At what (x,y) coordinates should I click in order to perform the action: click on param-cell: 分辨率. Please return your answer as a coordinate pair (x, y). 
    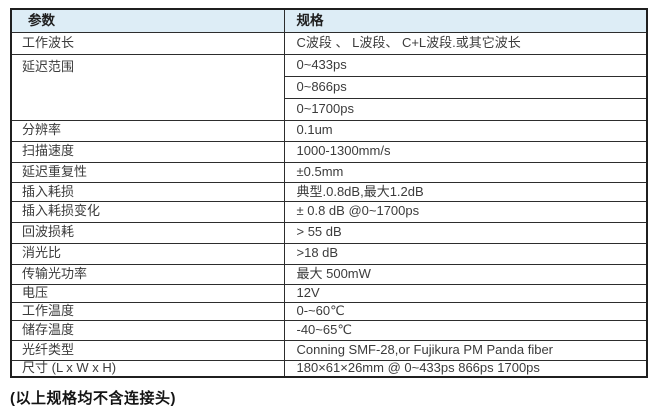
    Looking at the image, I should click on (147, 130).